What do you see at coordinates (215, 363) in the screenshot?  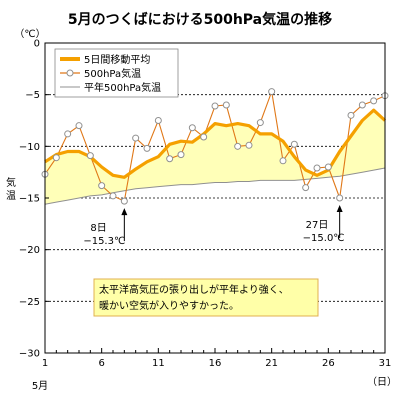 I see `x-tick-label: 16` at bounding box center [215, 363].